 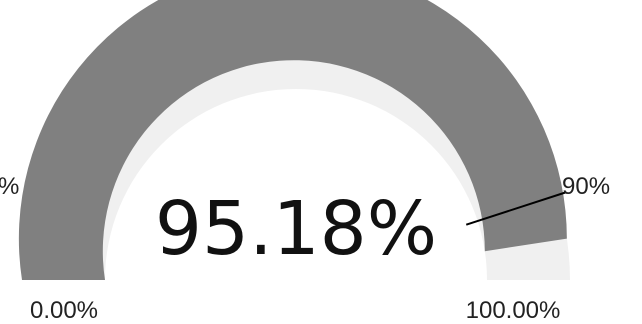 I want to click on gauge-min-label: 0.00%, so click(x=64, y=310).